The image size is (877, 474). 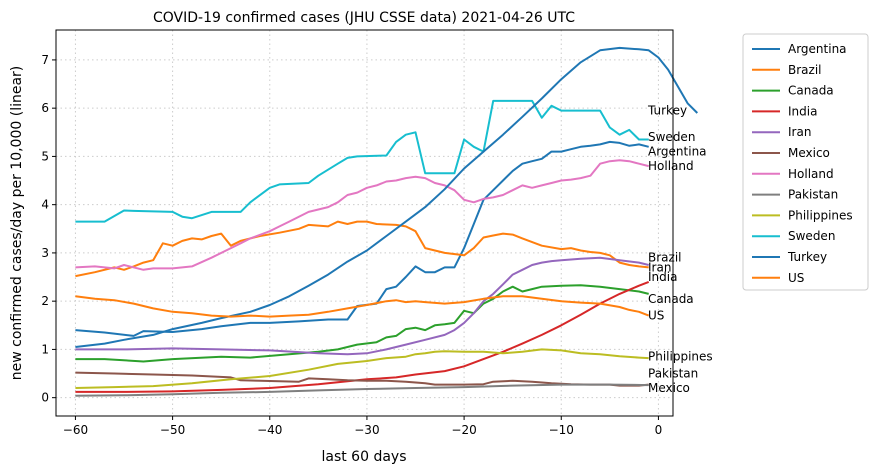 What do you see at coordinates (45, 156) in the screenshot?
I see `y-tick-label: 5` at bounding box center [45, 156].